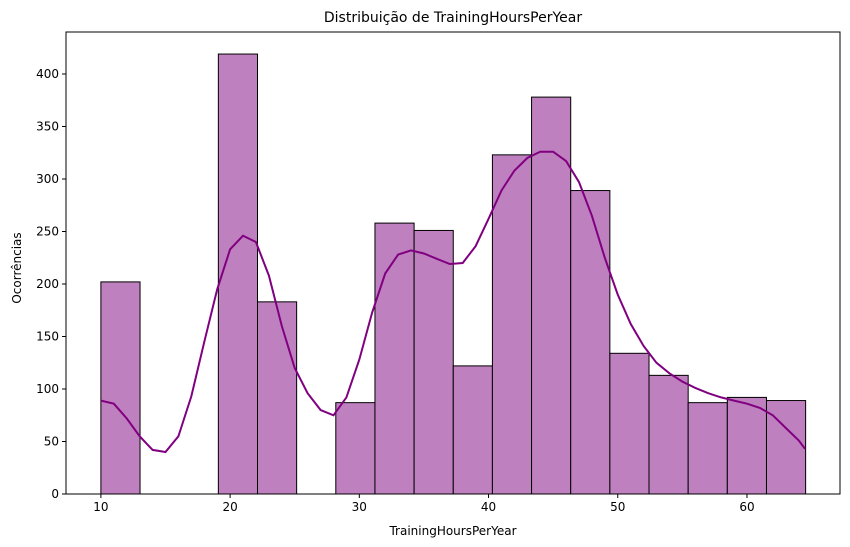 This screenshot has height=547, width=850. What do you see at coordinates (452, 531) in the screenshot?
I see `x-axis-title: TrainingHoursPerYear` at bounding box center [452, 531].